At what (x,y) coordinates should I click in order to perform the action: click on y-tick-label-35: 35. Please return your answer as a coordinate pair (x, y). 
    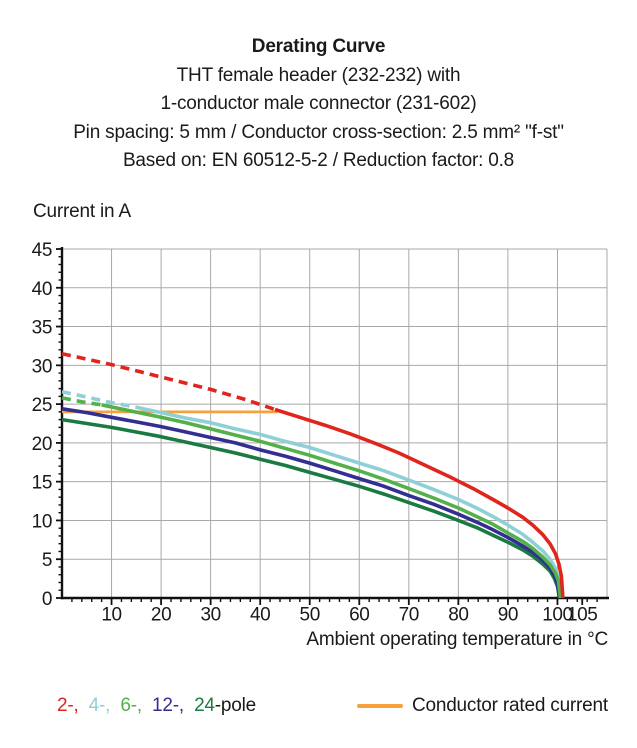
    Looking at the image, I should click on (42, 328).